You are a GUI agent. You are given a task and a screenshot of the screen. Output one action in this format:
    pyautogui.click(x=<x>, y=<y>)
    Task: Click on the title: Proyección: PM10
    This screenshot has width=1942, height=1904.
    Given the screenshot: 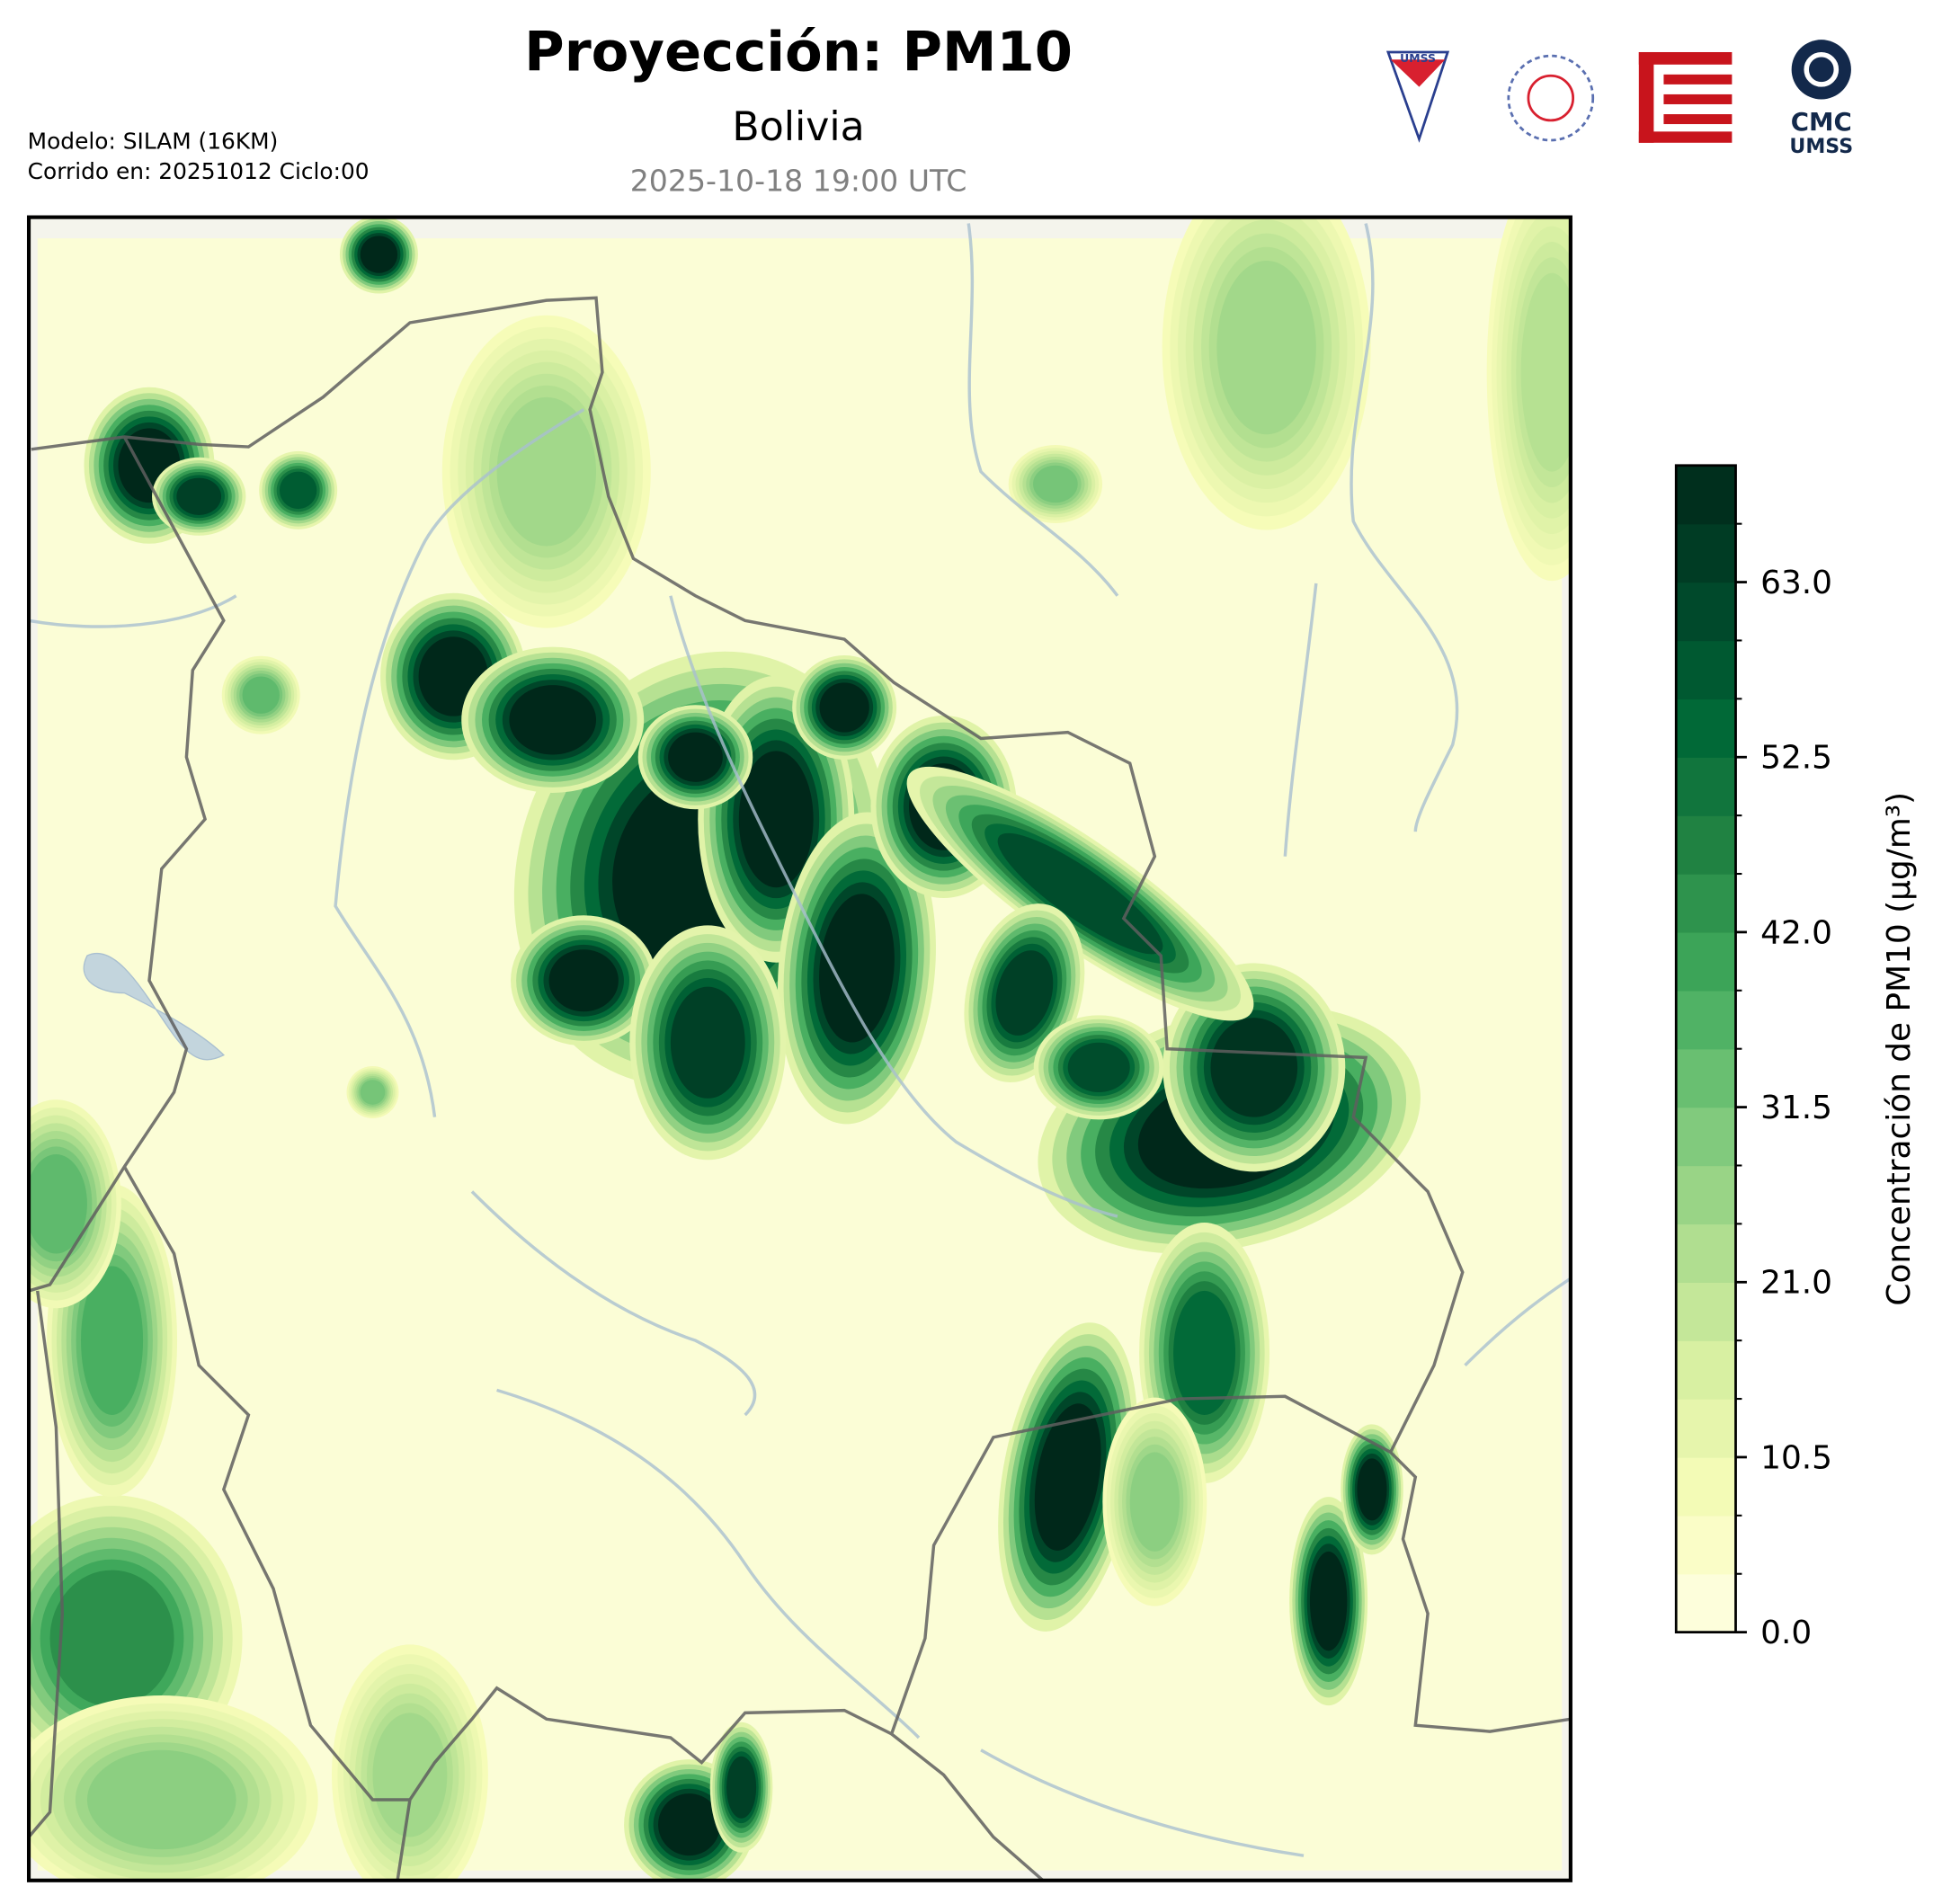 What is the action you would take?
    pyautogui.click(x=798, y=53)
    